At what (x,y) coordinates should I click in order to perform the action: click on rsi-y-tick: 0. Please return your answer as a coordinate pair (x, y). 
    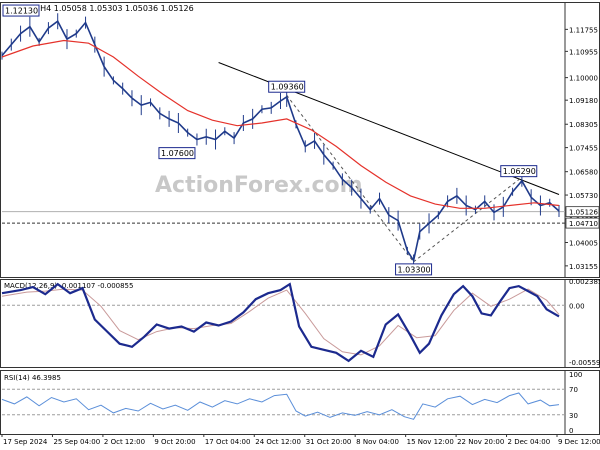
    Looking at the image, I should click on (571, 431).